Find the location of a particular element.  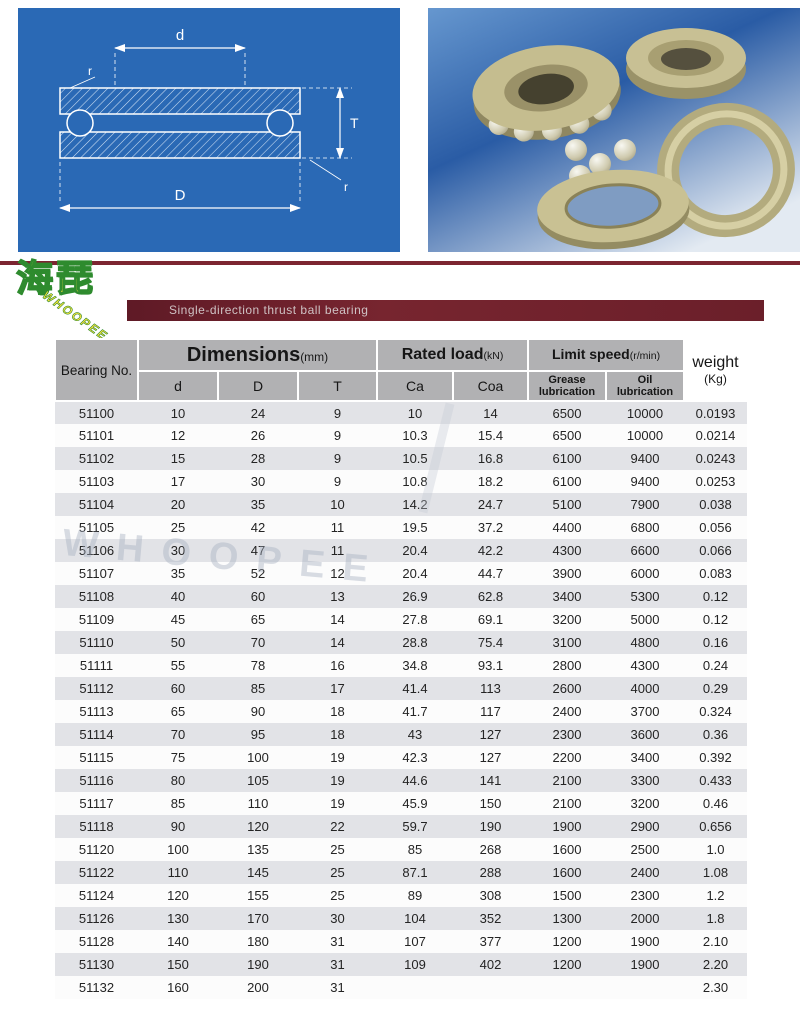

table-cell: 95 is located at coordinates (258, 734).